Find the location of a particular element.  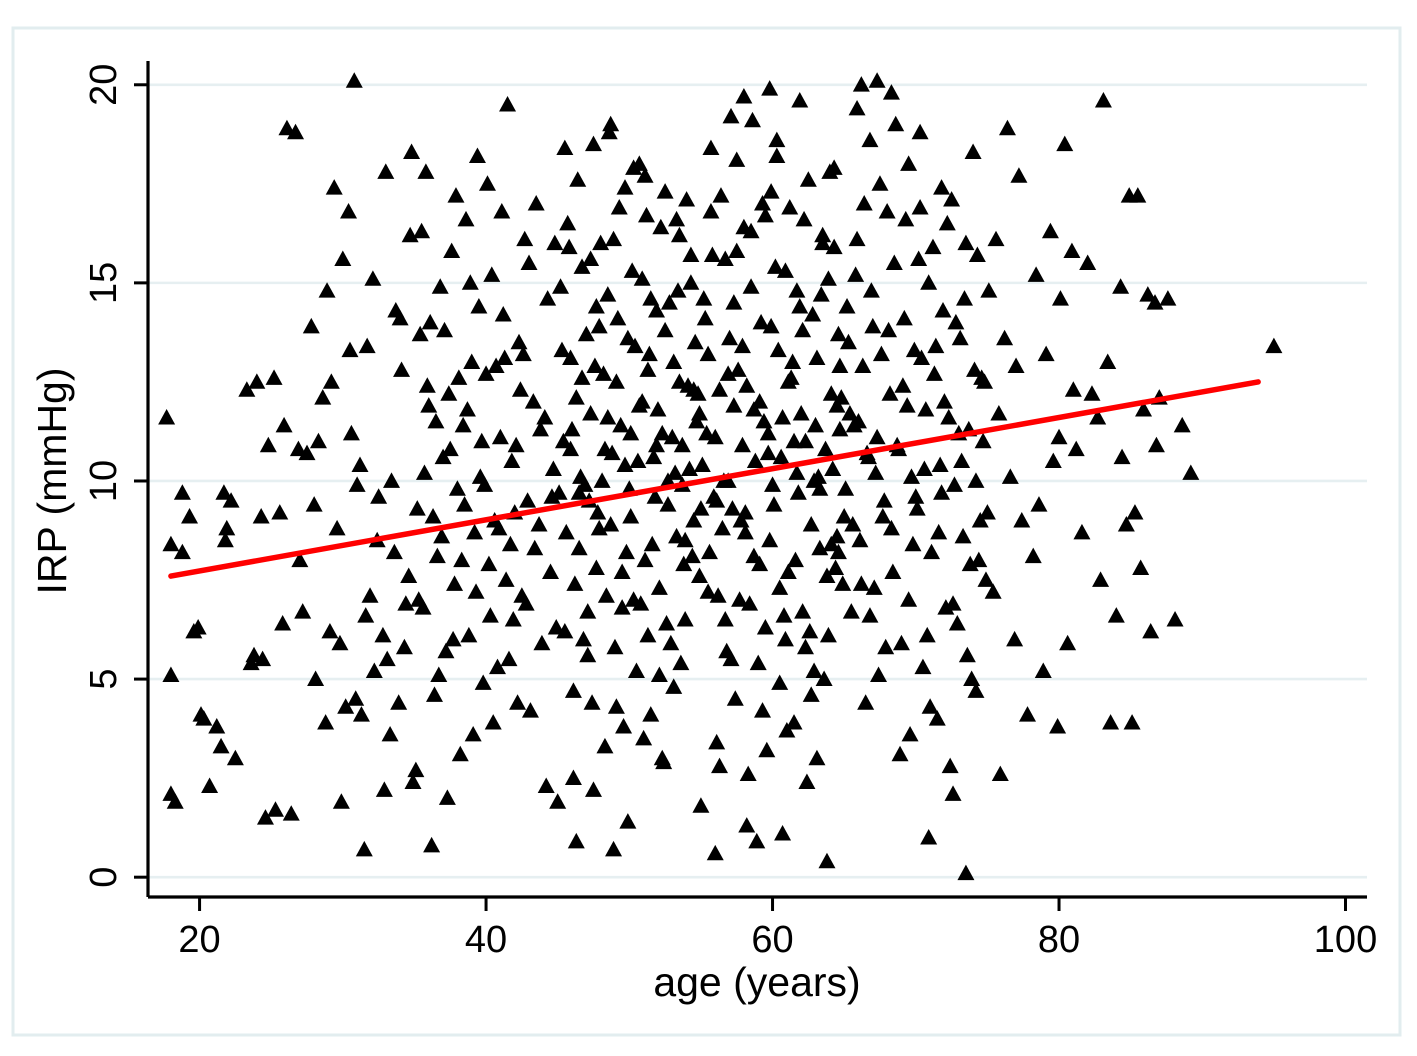

y-tick-label: 10 is located at coordinates (104, 481).